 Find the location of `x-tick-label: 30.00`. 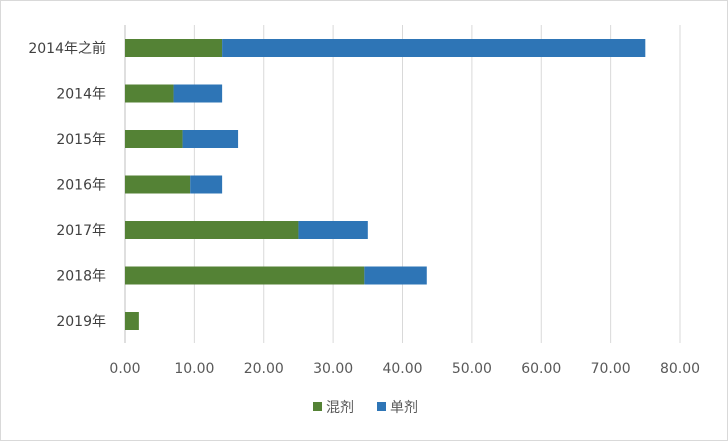

x-tick-label: 30.00 is located at coordinates (333, 369).